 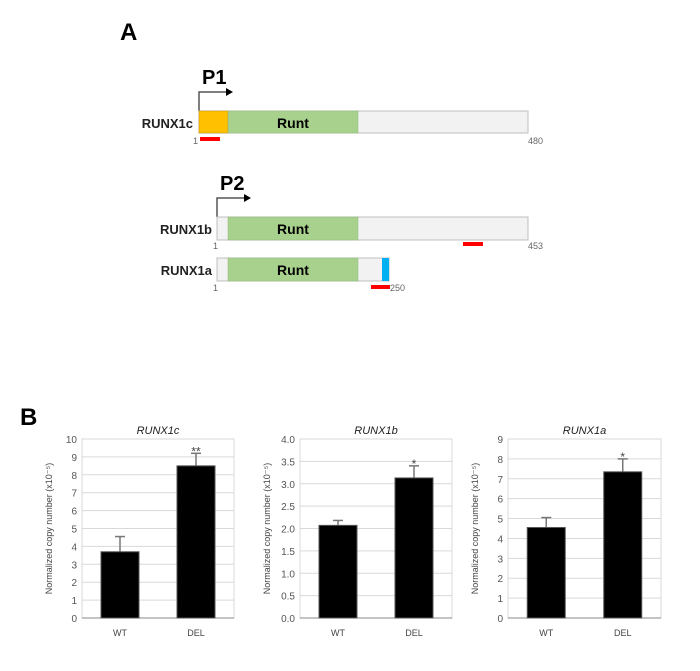 I want to click on end-position: 250, so click(x=397, y=288).